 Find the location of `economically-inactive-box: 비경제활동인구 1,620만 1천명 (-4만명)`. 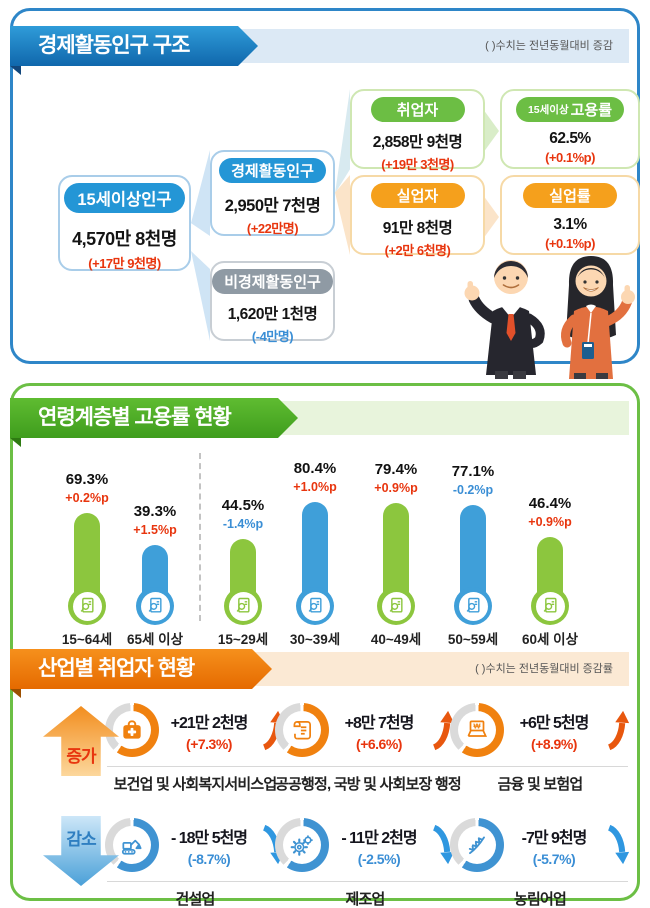

economically-inactive-box: 비경제활동인구 1,620만 1천명 (-4만명) is located at coordinates (272, 302).